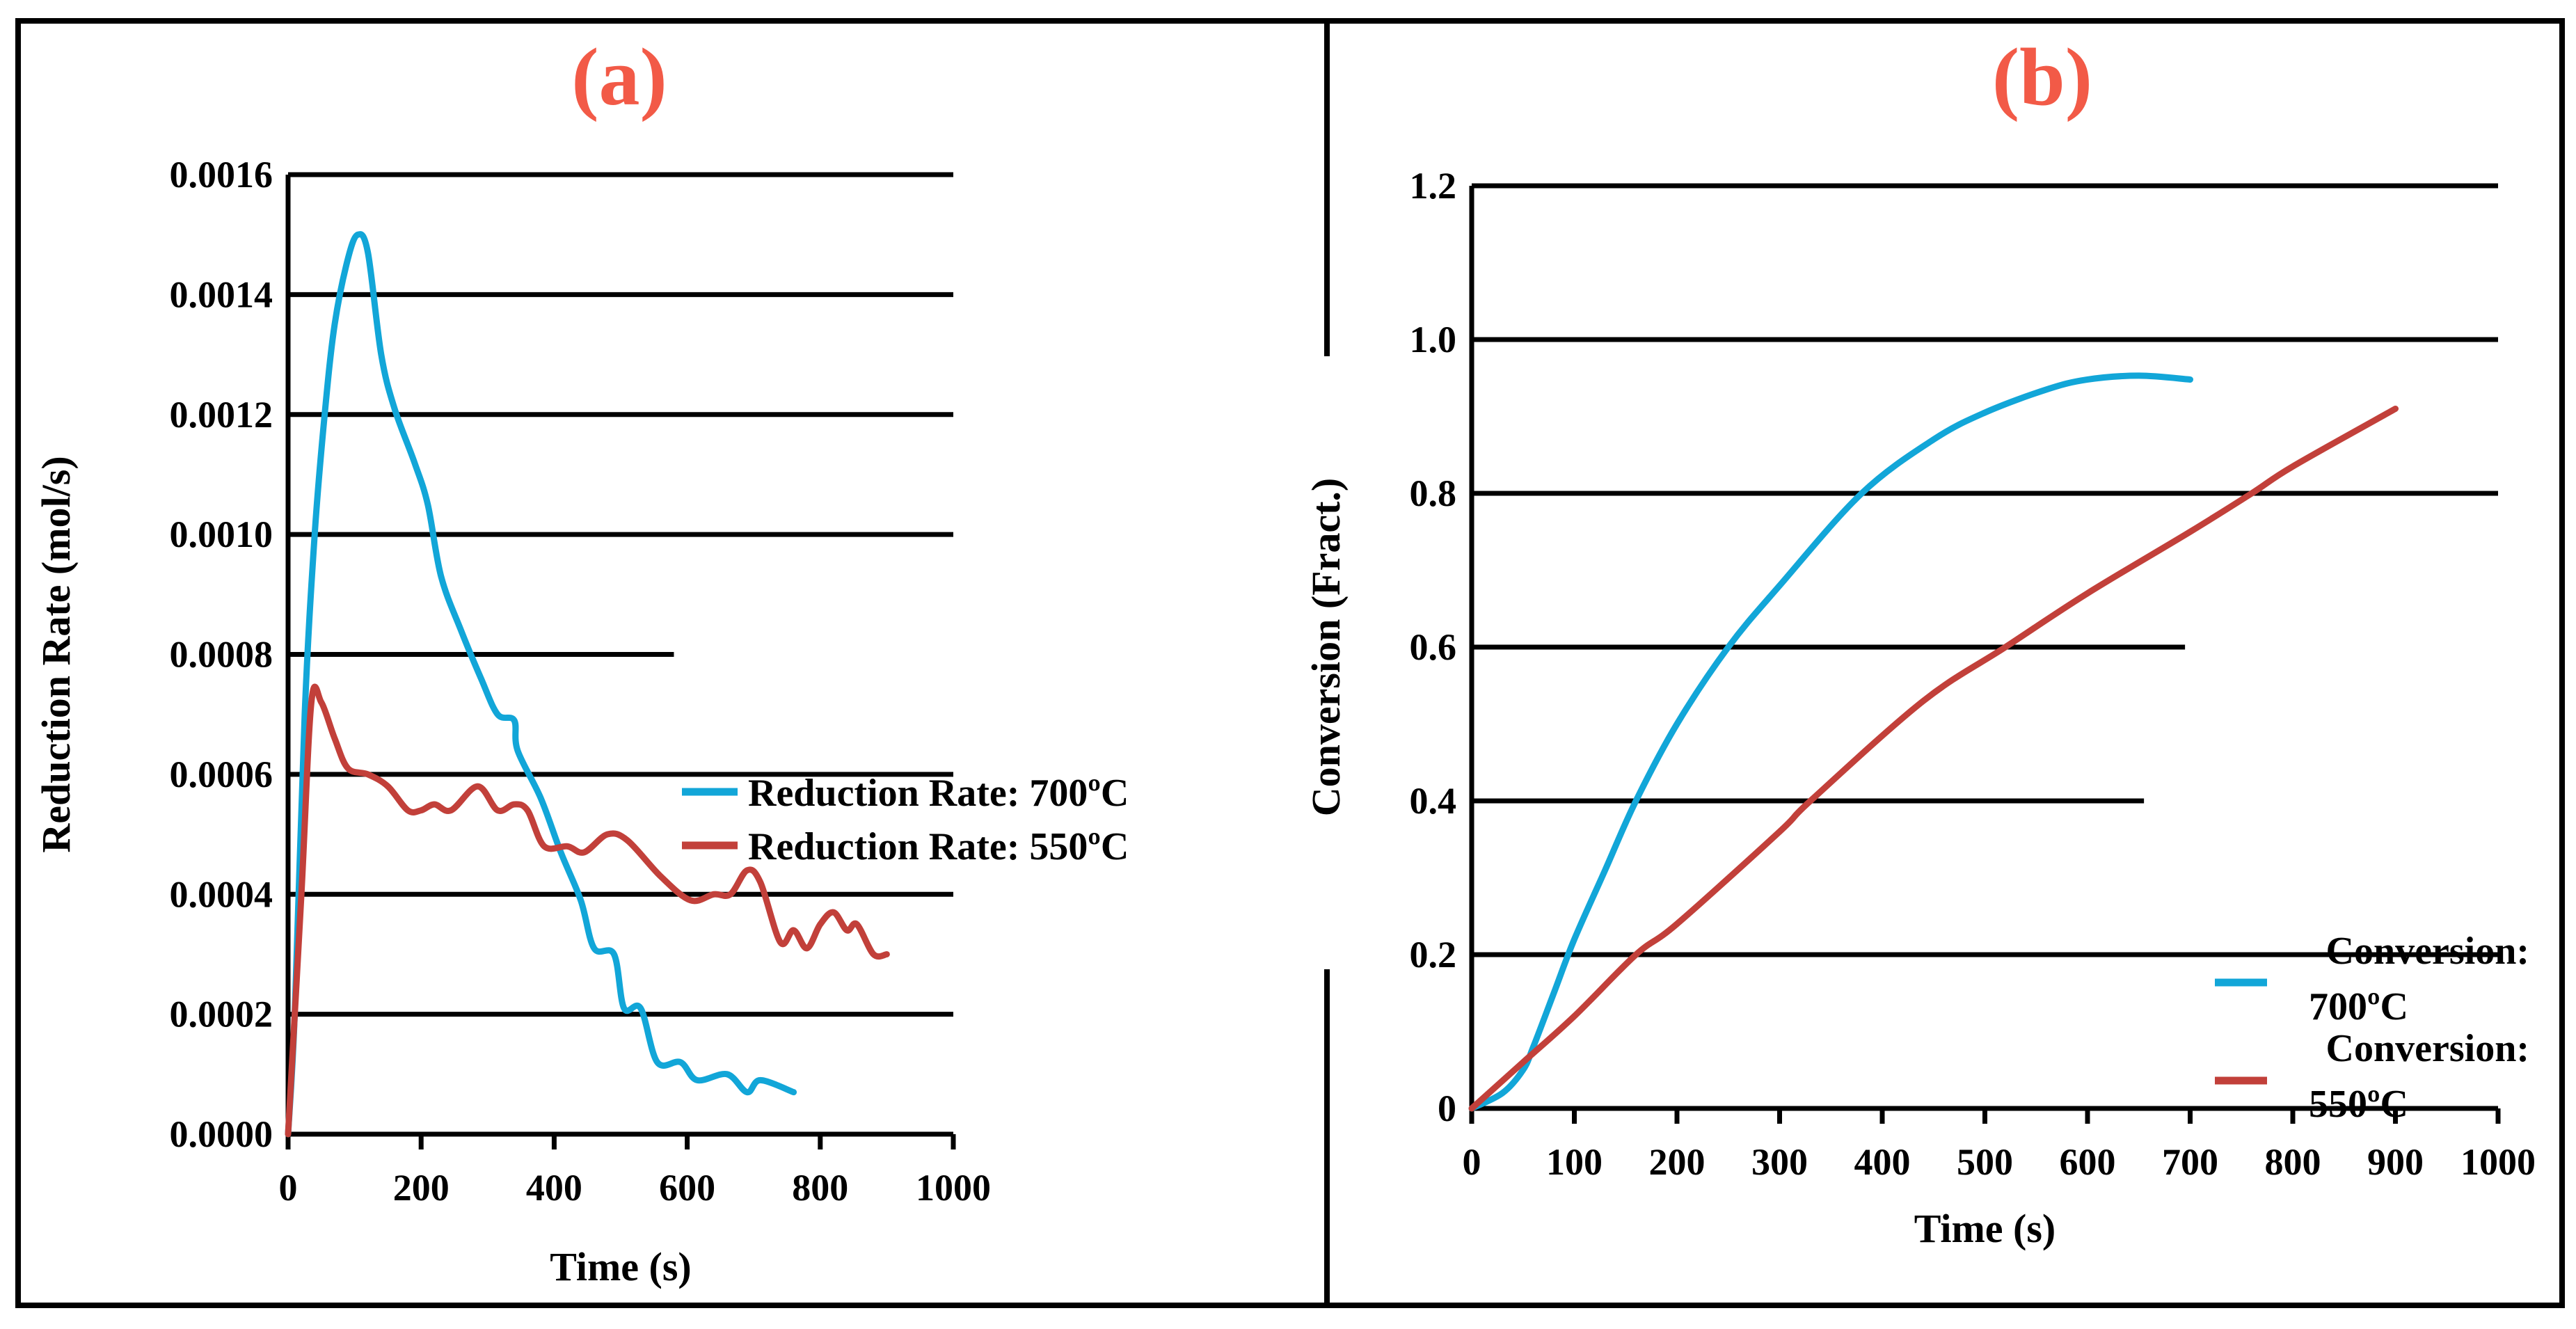 Image resolution: width=2576 pixels, height=1329 pixels. I want to click on panel-title: (a), so click(619, 76).